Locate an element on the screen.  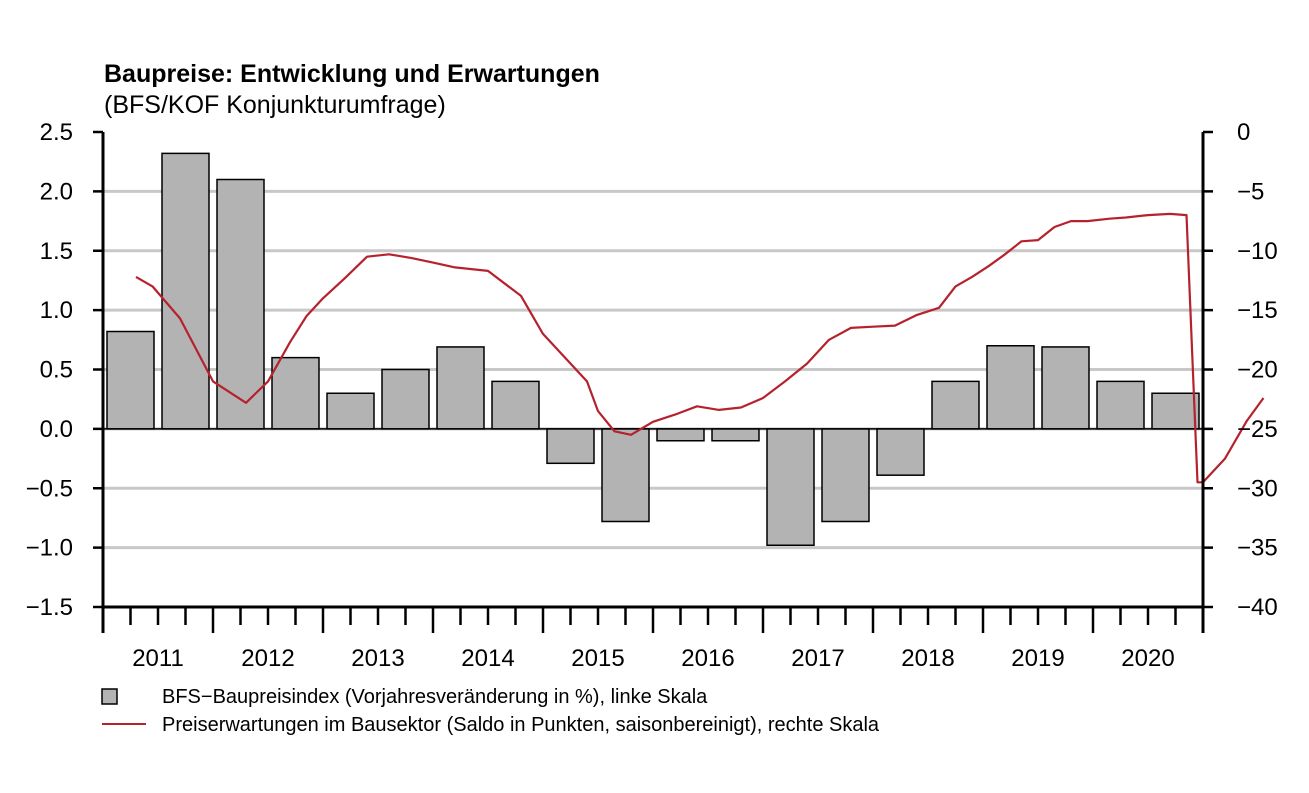
bar-2013H1 is located at coordinates (350, 411).